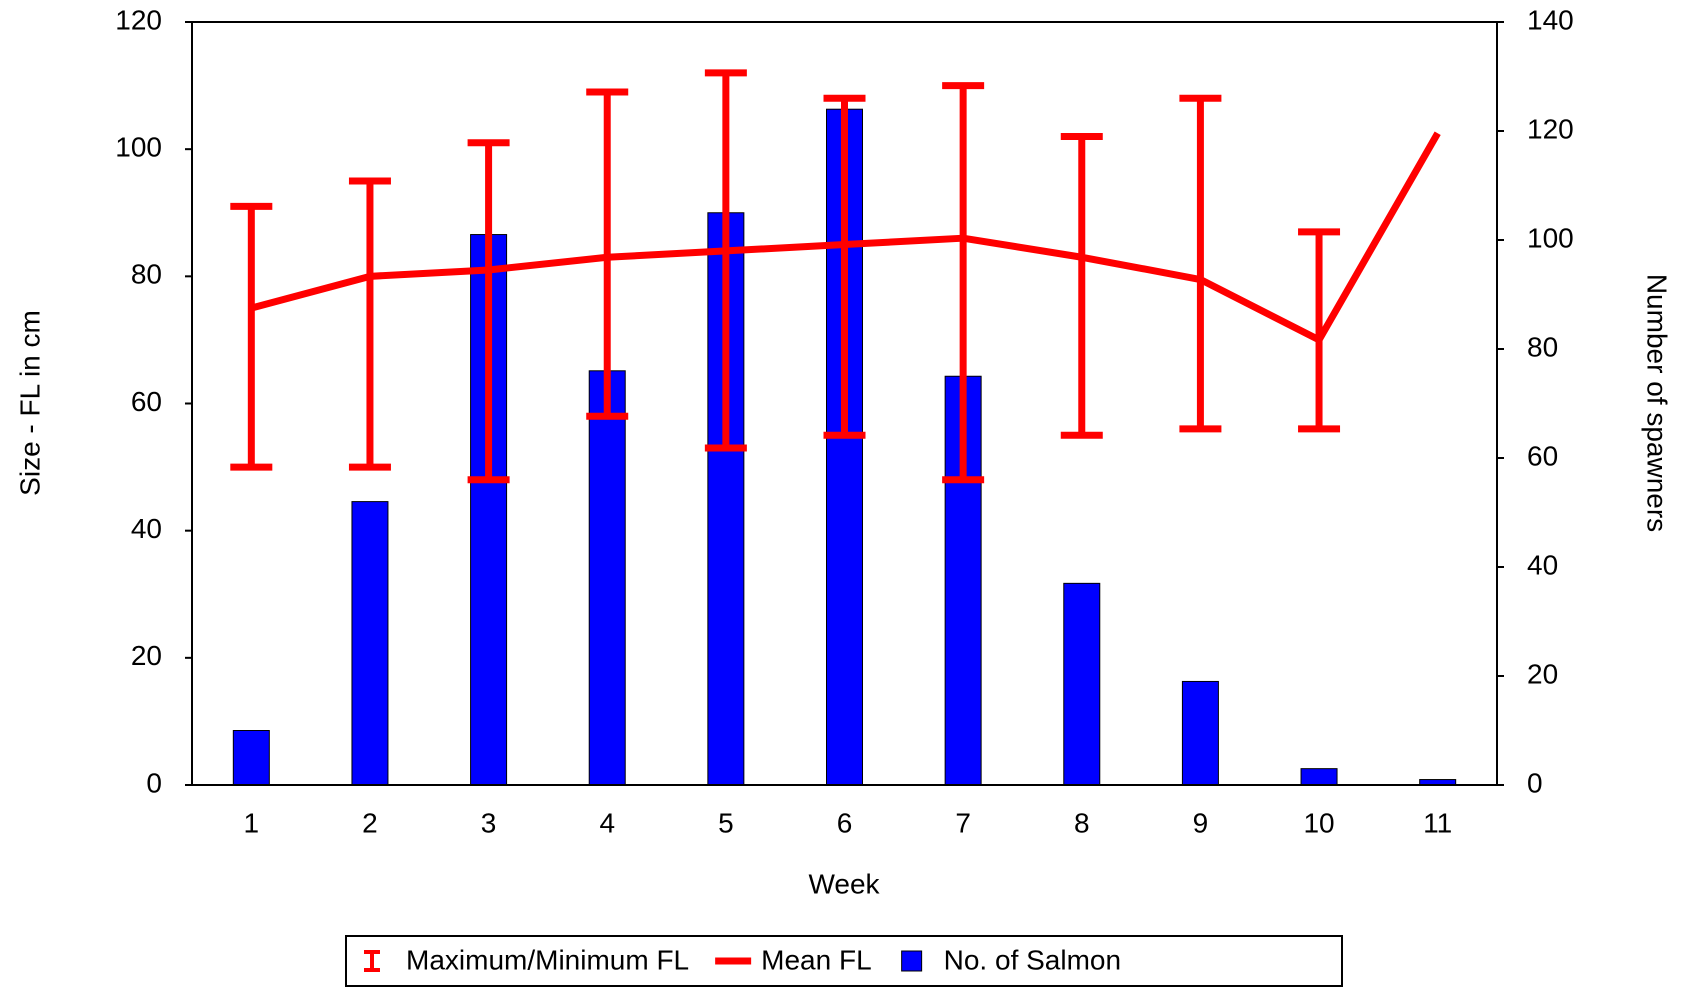 The height and width of the screenshot is (990, 1685). I want to click on y2-tick-label: 100, so click(1550, 237).